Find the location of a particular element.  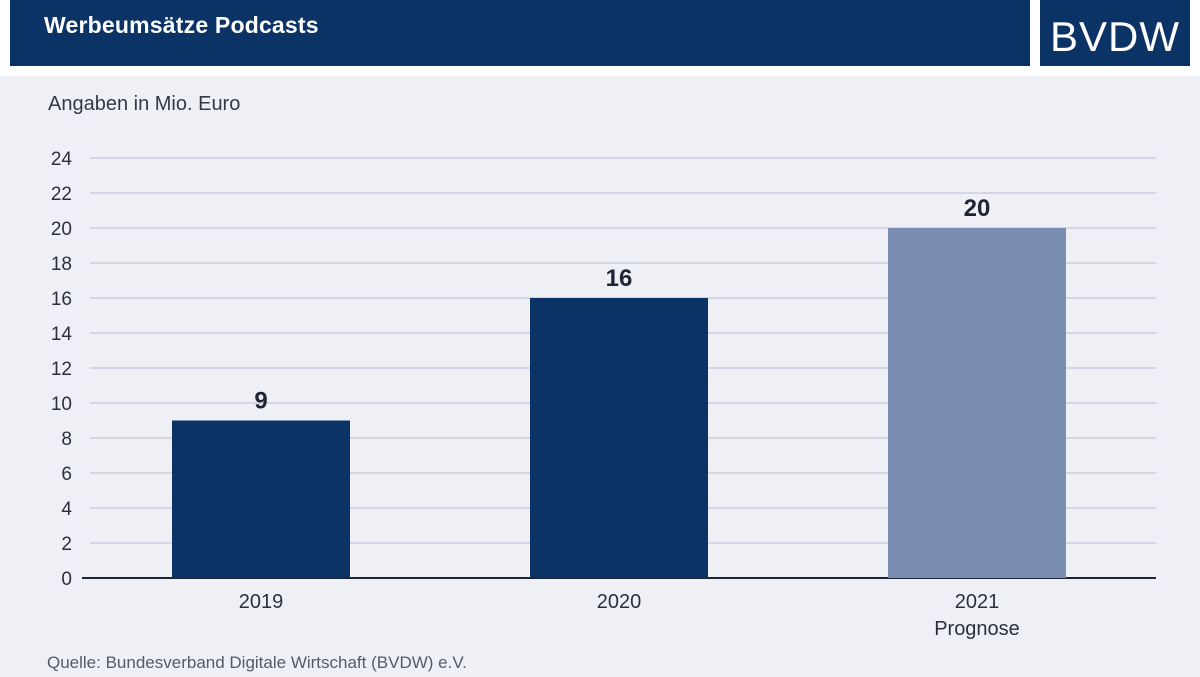

y-tick-label: 16 is located at coordinates (61, 299).